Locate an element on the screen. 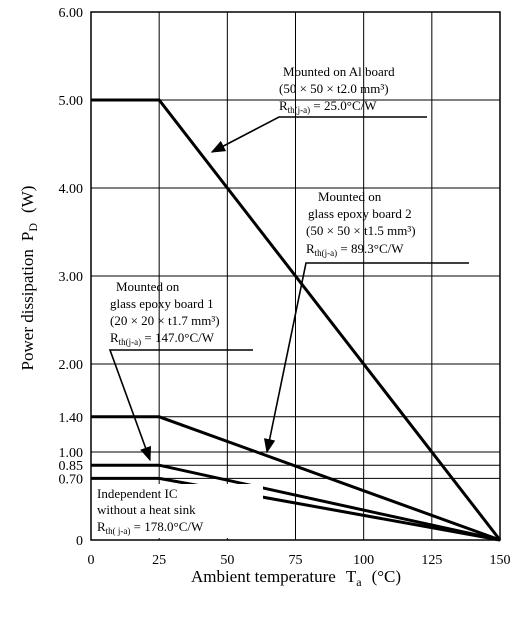 This screenshot has height=619, width=514. annotation-al-board-rth: Rth(j-a) = 25.0°C/W is located at coordinates (328, 106).